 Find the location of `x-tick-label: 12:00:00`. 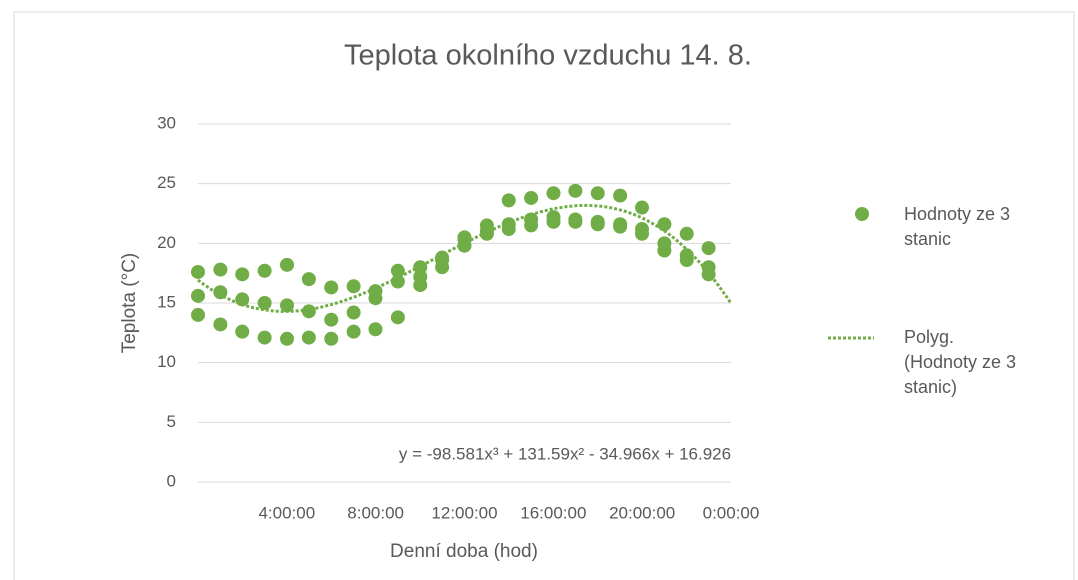

x-tick-label: 12:00:00 is located at coordinates (464, 512).